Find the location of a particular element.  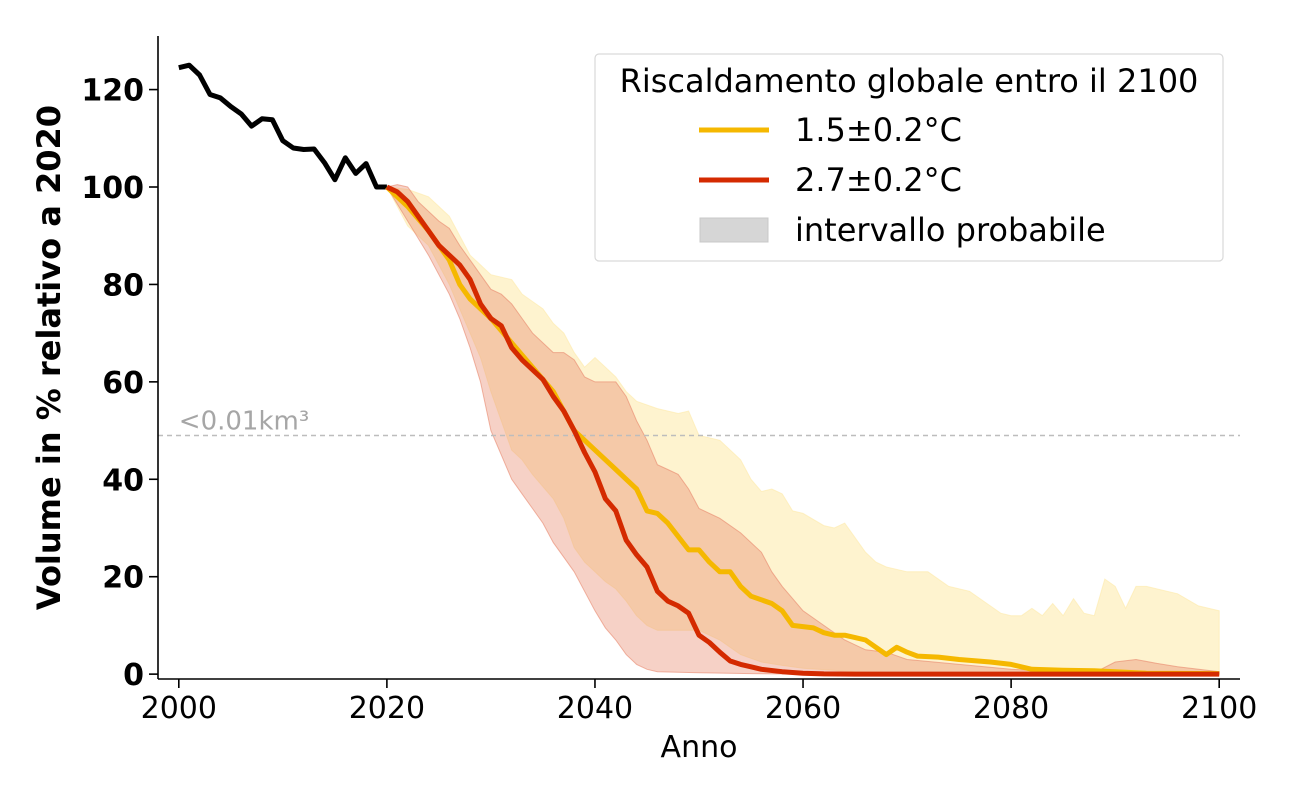

y-tick-label: 80 is located at coordinates (123, 285).